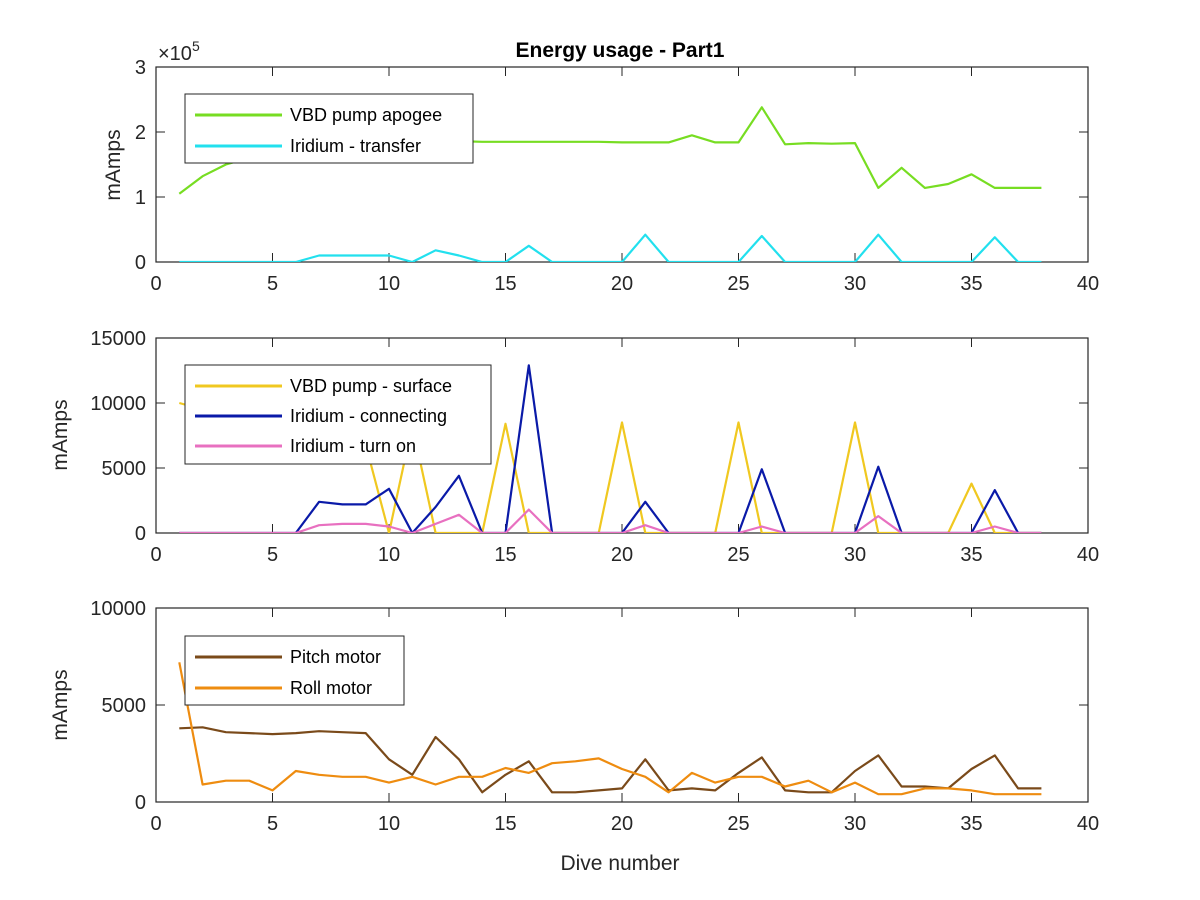 This screenshot has width=1200, height=900. I want to click on legend-label-iridium-connecting: Iridium - connecting, so click(368, 416).